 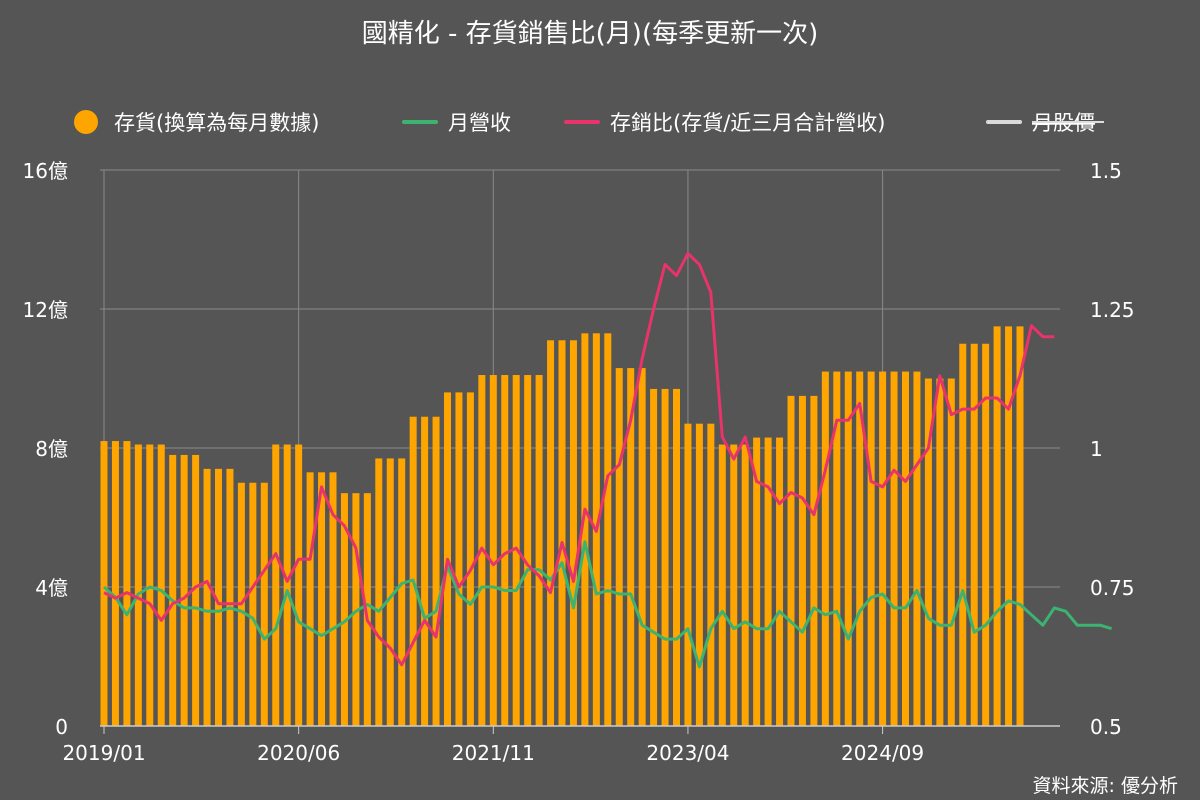 What do you see at coordinates (1112, 310) in the screenshot?
I see `y-right-tick-label: 1.25` at bounding box center [1112, 310].